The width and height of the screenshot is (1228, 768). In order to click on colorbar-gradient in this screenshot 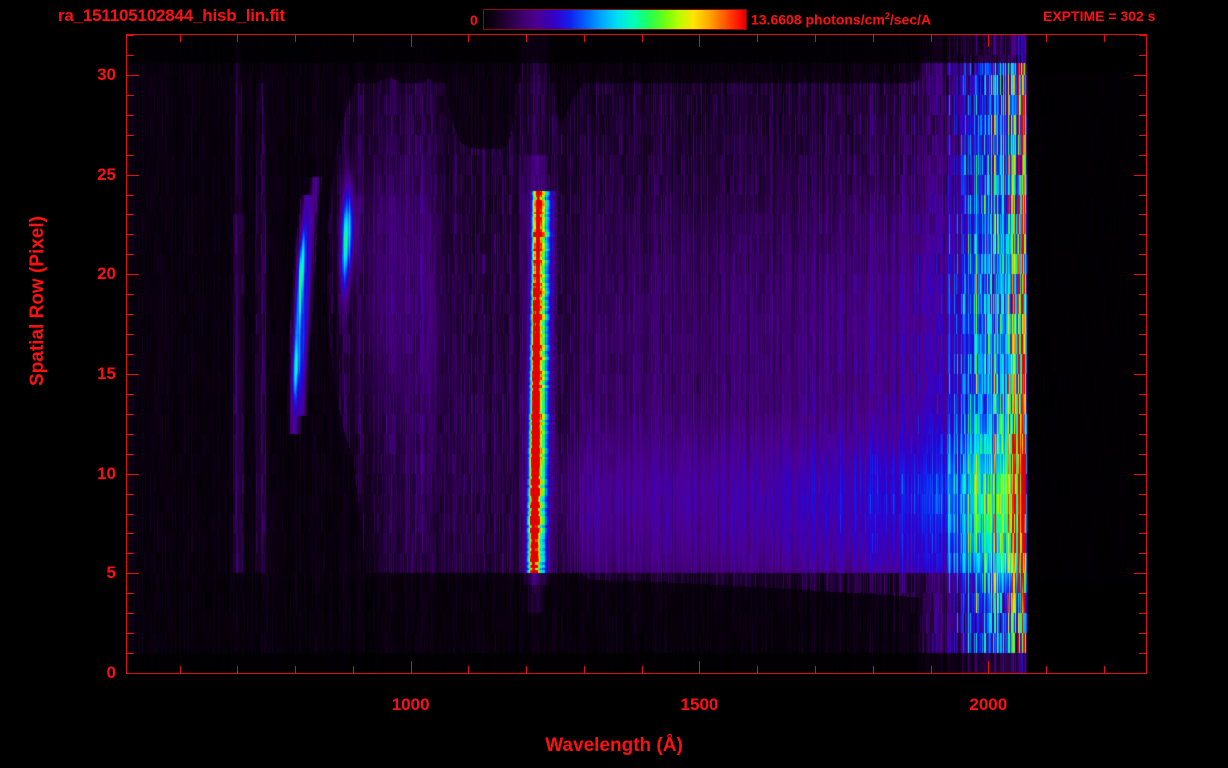, I will do `click(615, 19)`.